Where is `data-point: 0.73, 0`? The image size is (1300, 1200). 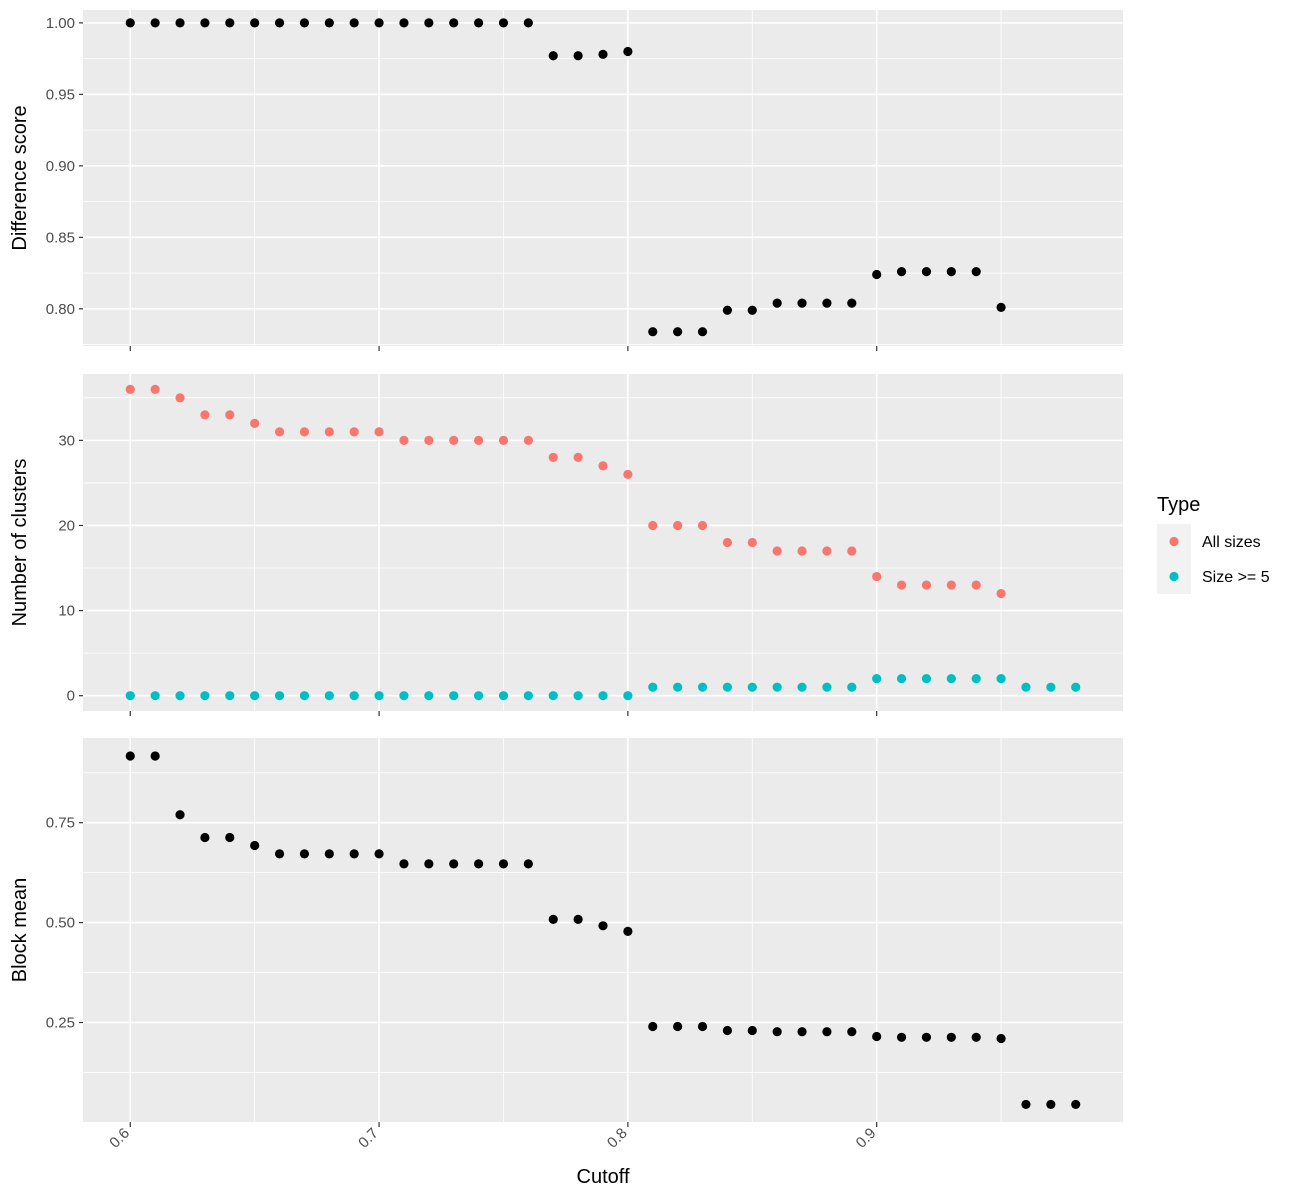 data-point: 0.73, 0 is located at coordinates (454, 696).